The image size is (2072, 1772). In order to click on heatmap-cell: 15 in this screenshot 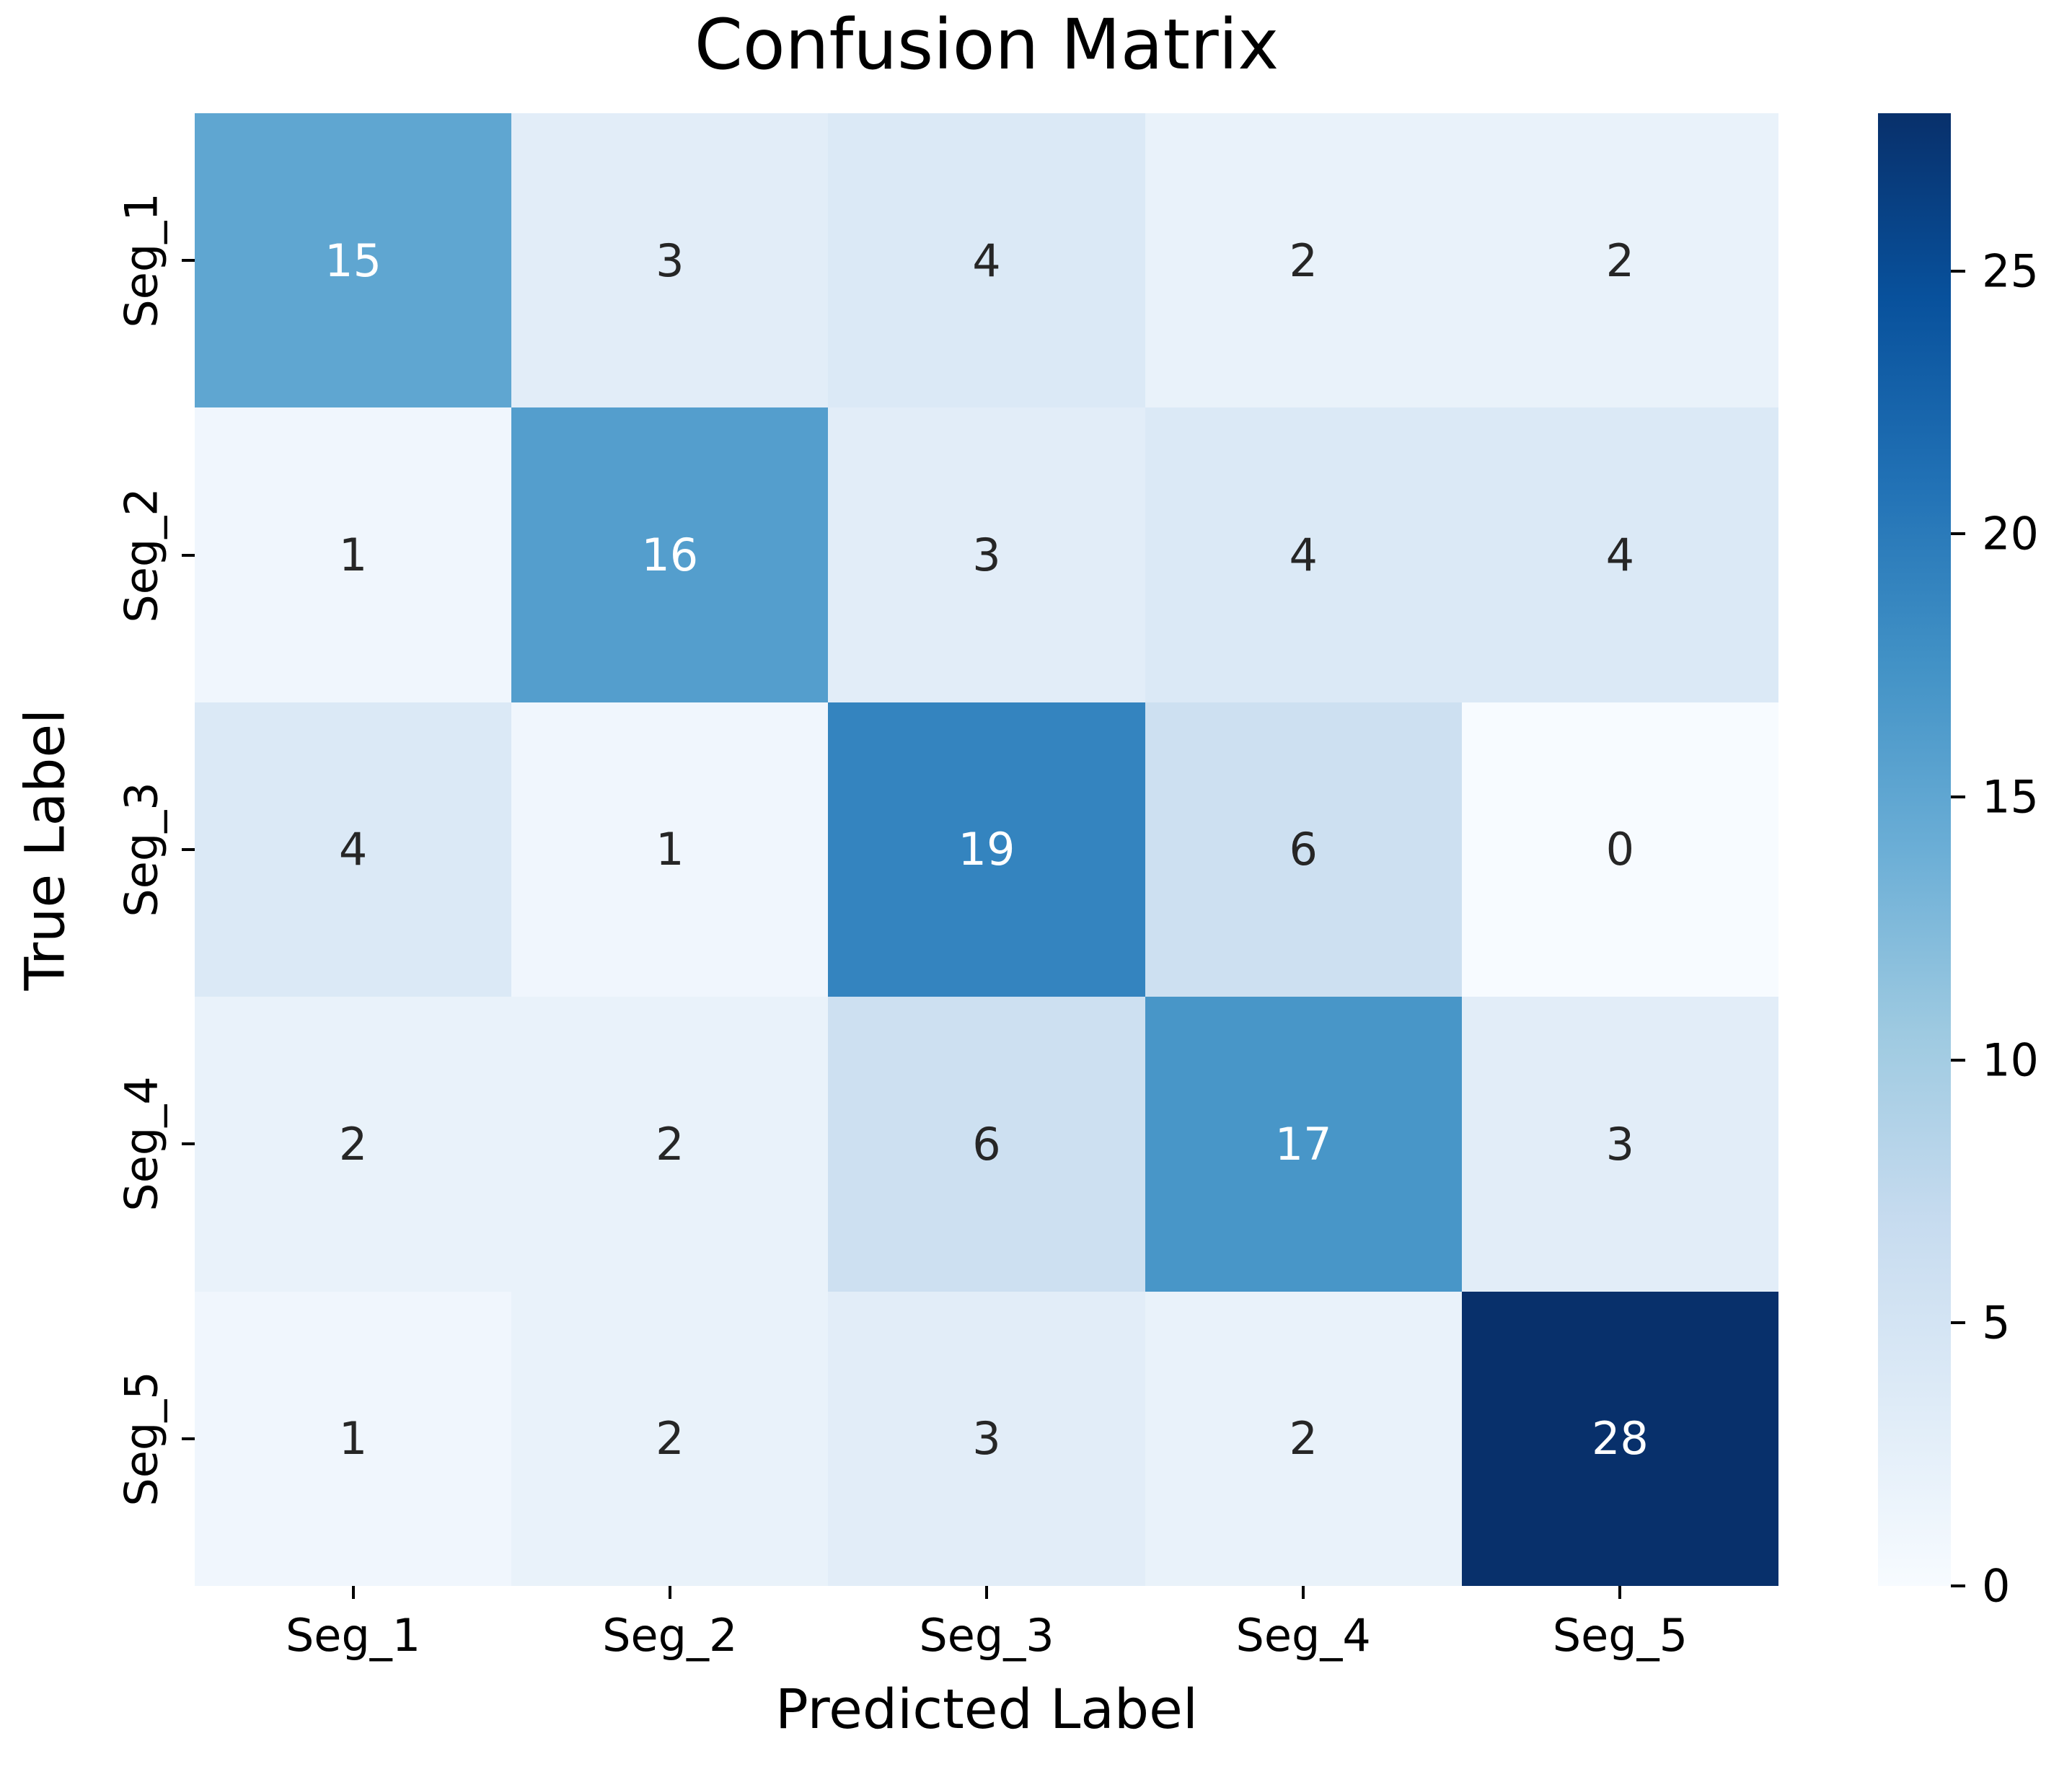, I will do `click(353, 261)`.